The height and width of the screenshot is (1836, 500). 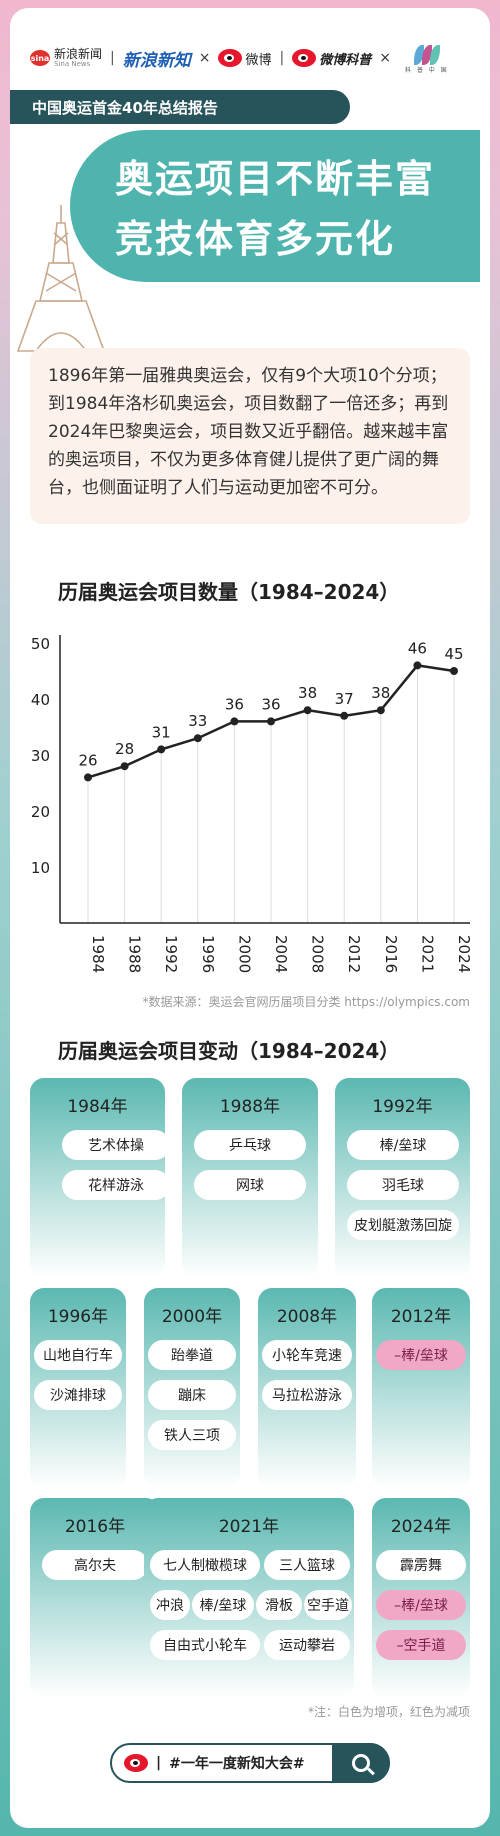 I want to click on year-card: 2024年霹雳舞 –棒/垒球 –空手道, so click(x=421, y=1598).